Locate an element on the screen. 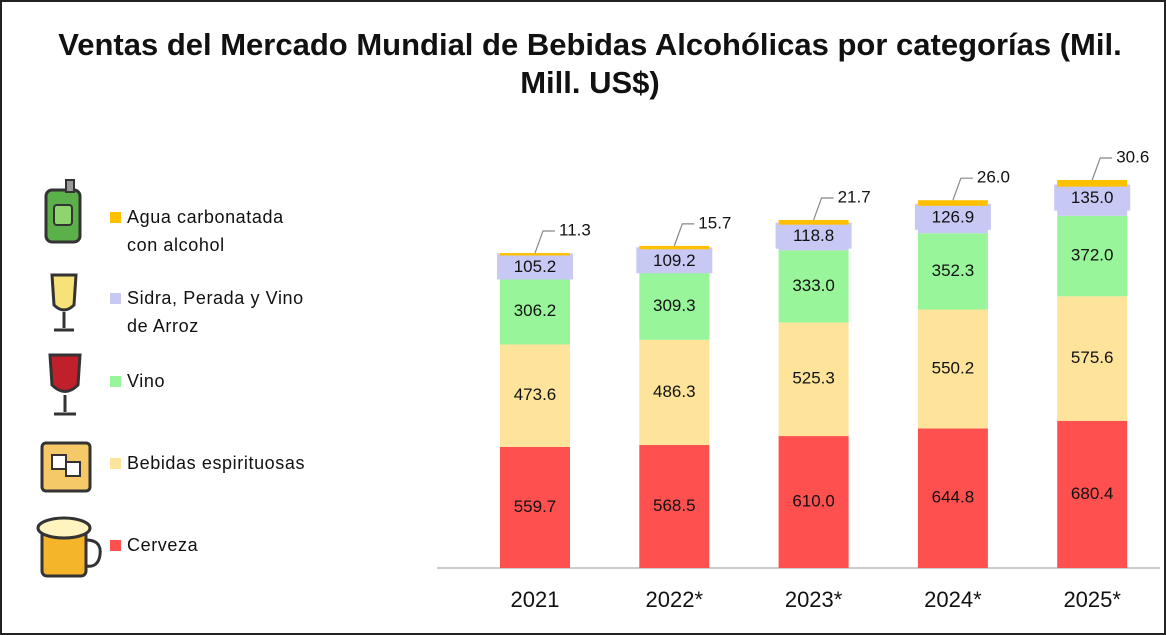  data-label: 610.0 is located at coordinates (813, 501).